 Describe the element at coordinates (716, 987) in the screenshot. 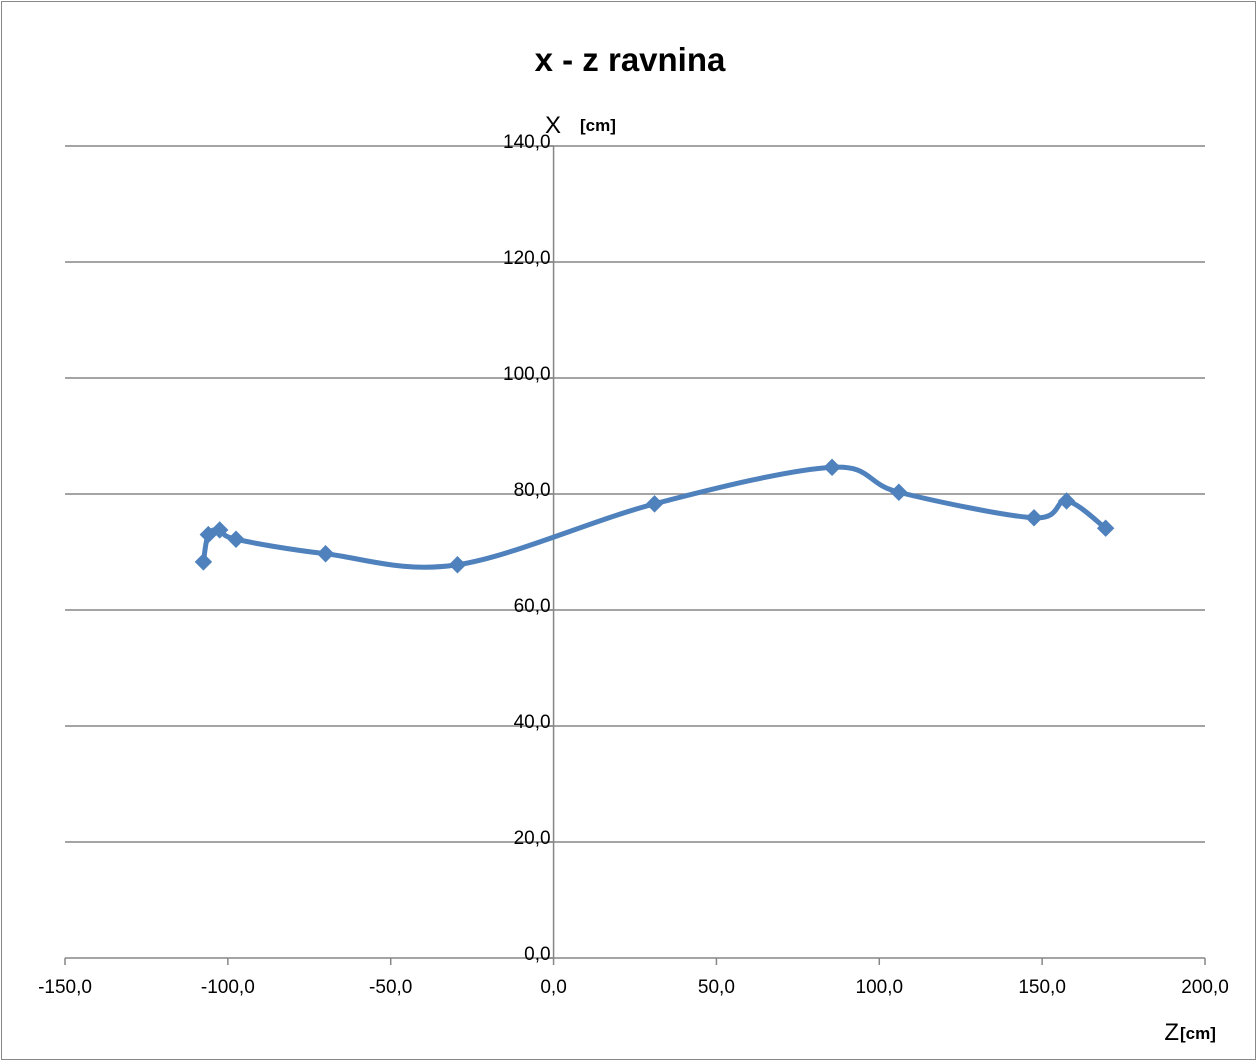

I see `x-tick-label: 50,0` at that location.